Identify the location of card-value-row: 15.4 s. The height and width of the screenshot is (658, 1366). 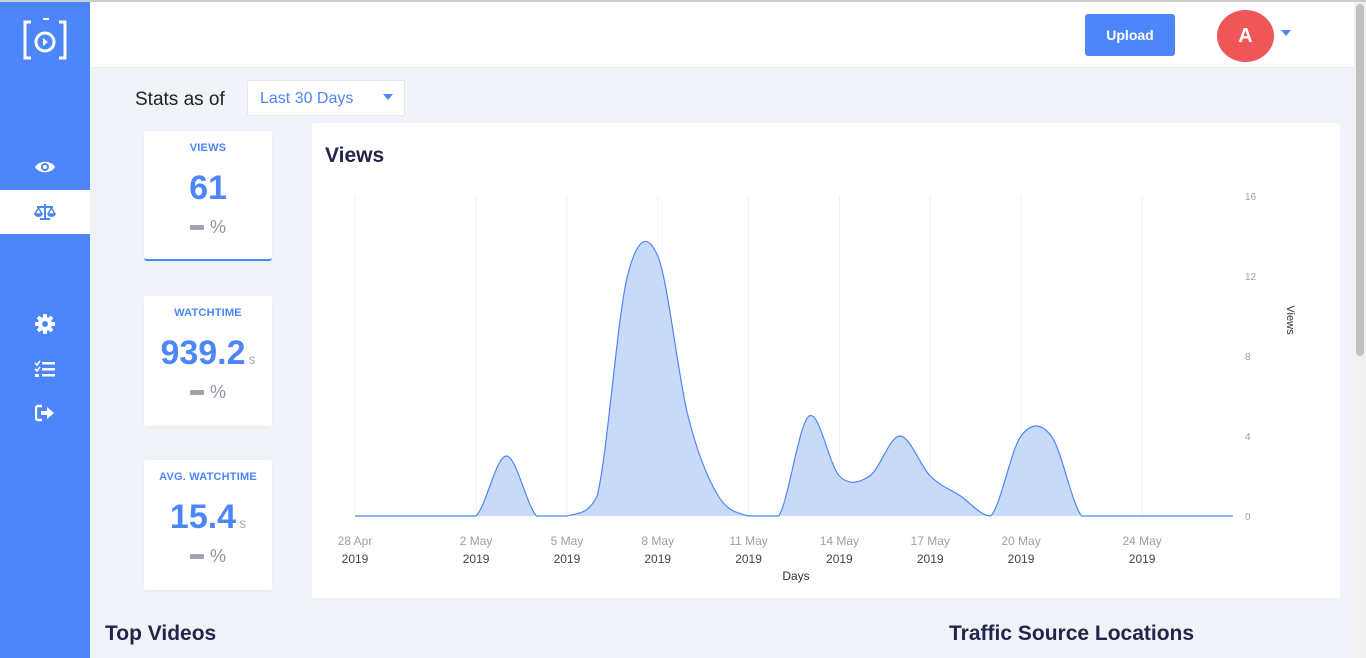
(208, 517).